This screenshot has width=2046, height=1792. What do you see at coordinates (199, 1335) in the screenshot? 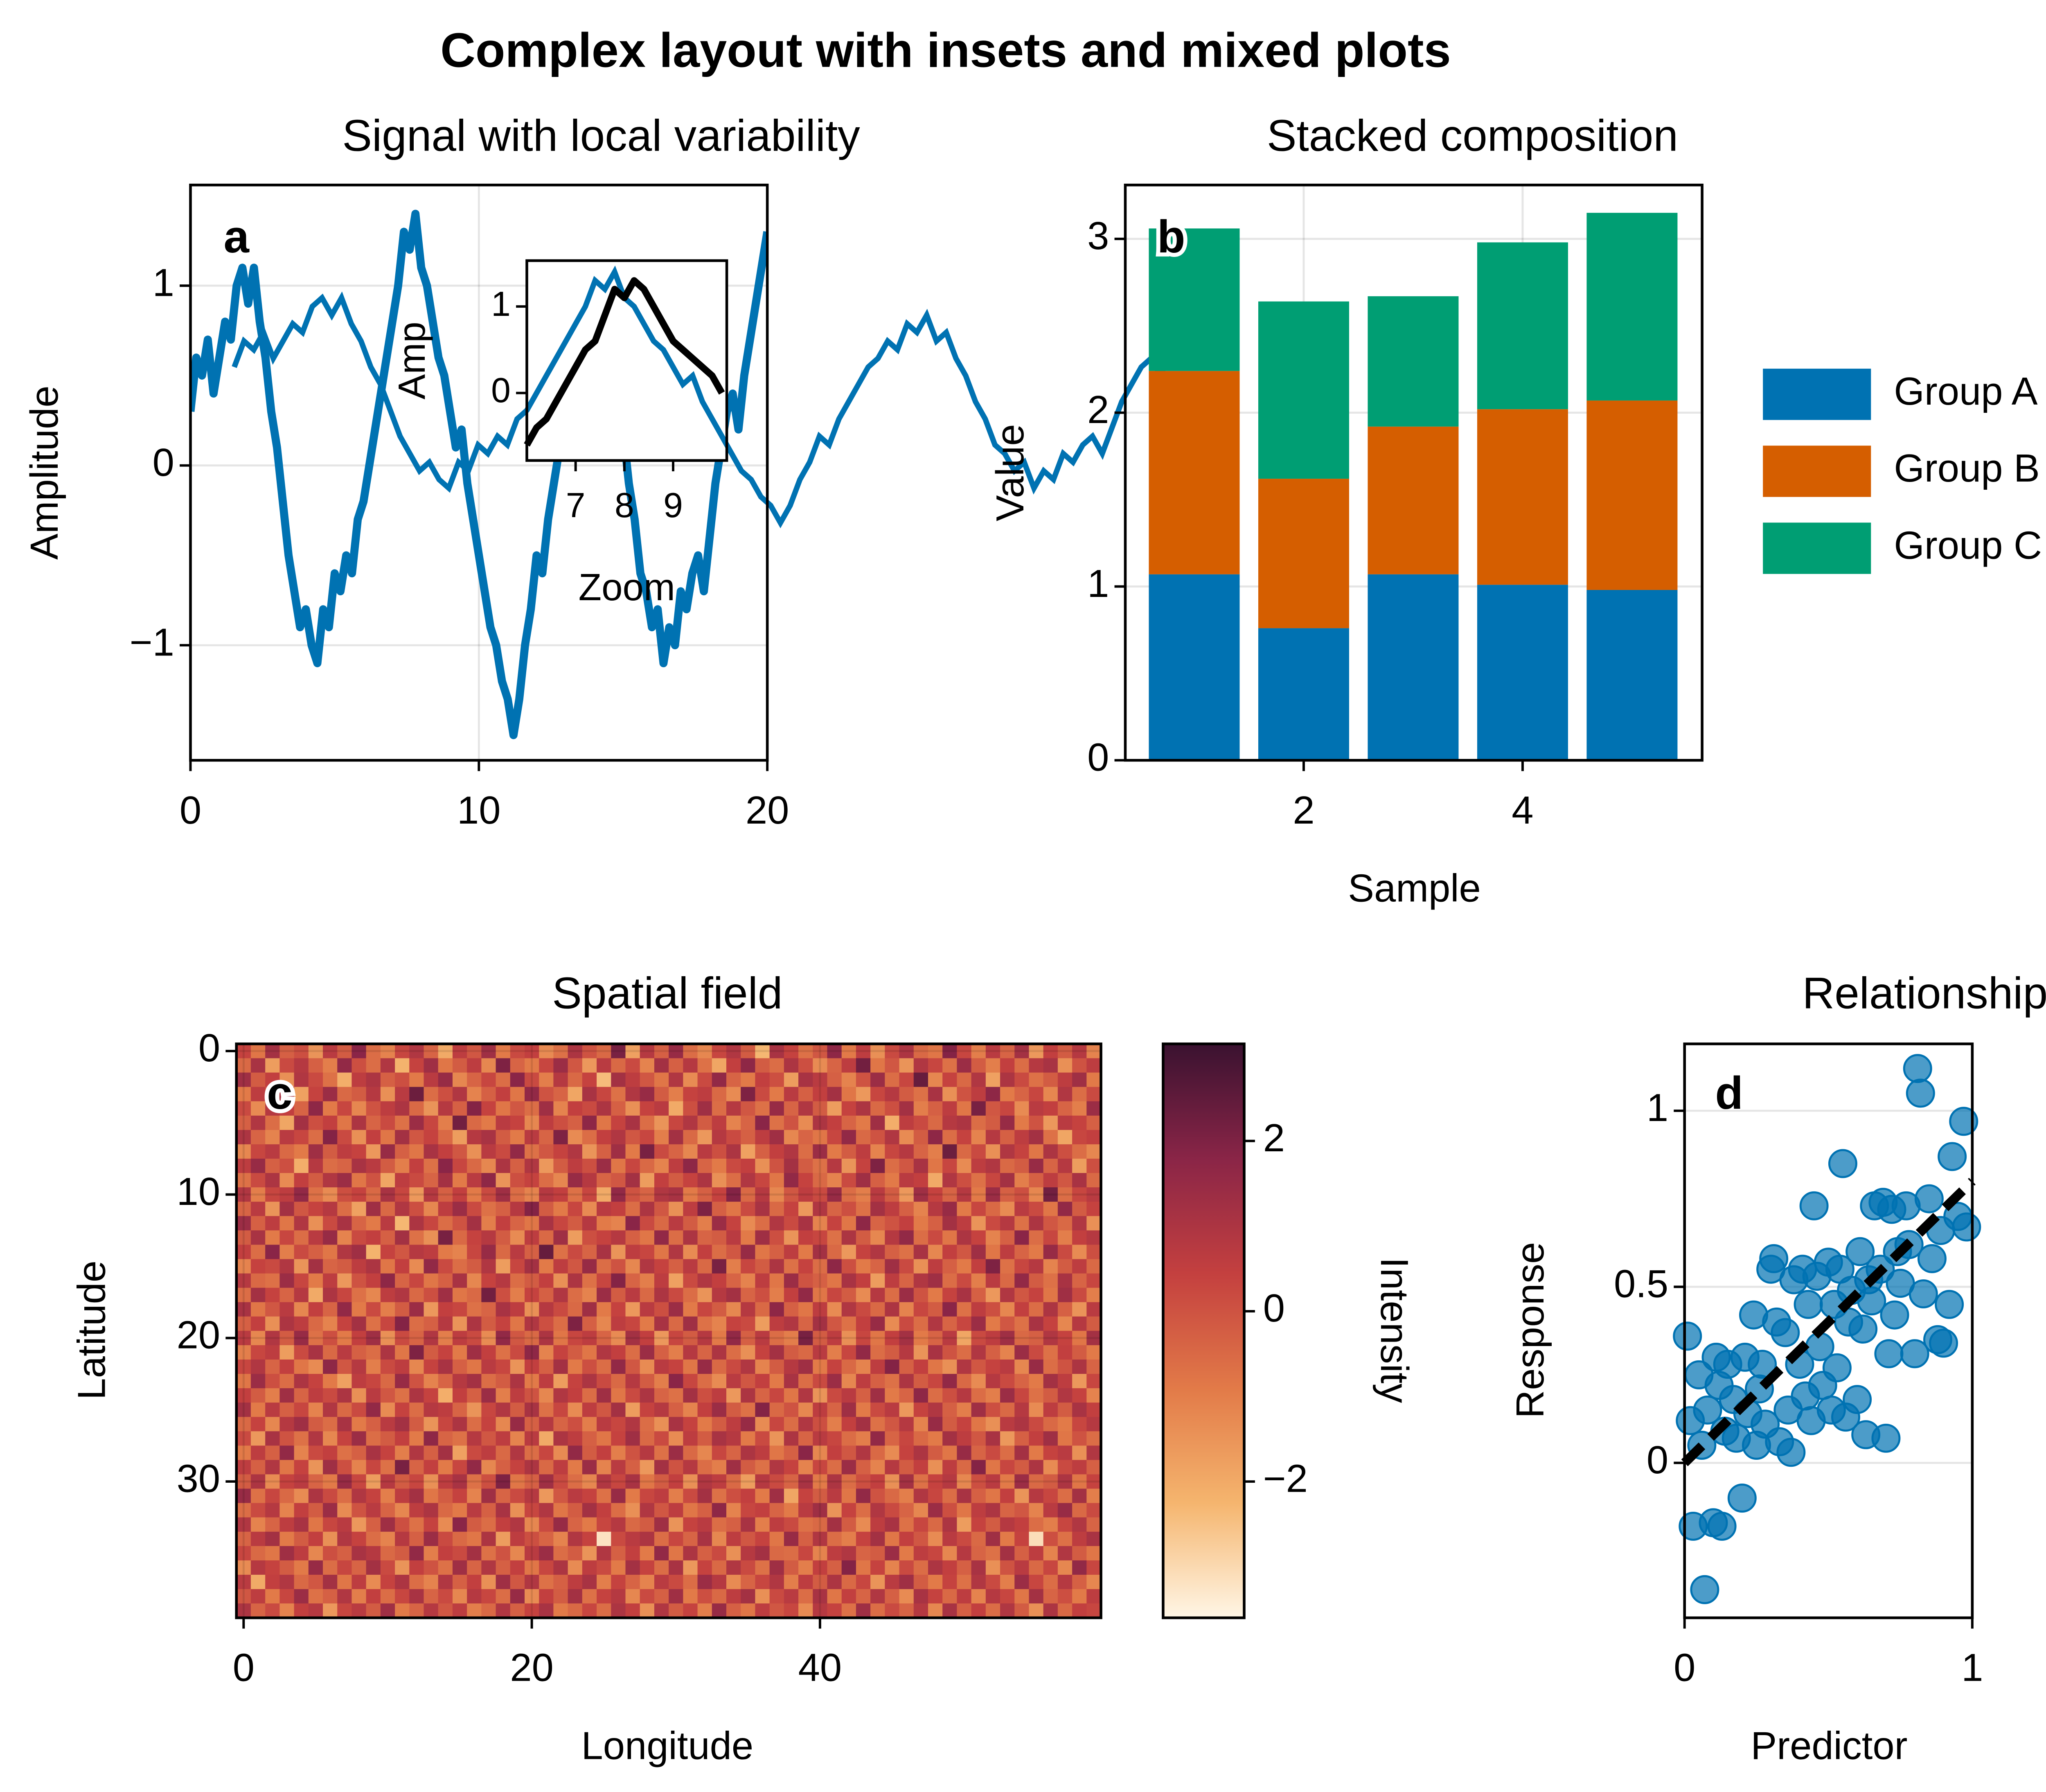
I see `y-tick-label: 20` at bounding box center [199, 1335].